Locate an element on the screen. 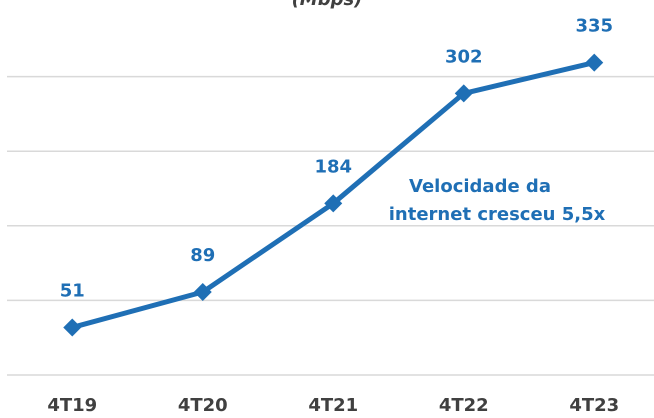  chart-subtitle: (Mbps) is located at coordinates (327, 5).